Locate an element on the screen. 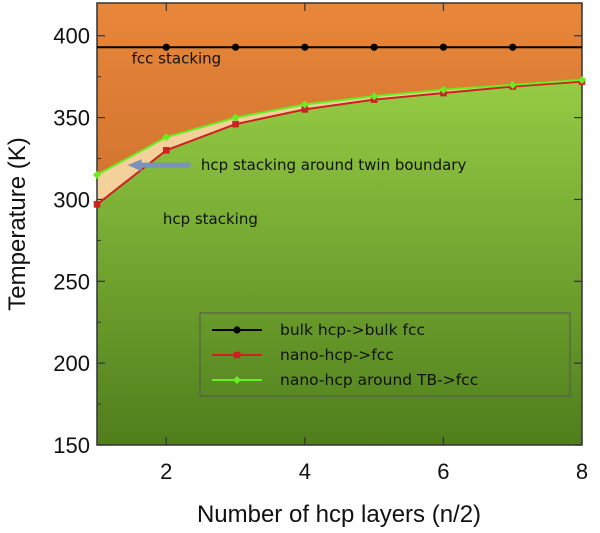 Image resolution: width=600 pixels, height=533 pixels. x-tick-label: 6 is located at coordinates (443, 471).